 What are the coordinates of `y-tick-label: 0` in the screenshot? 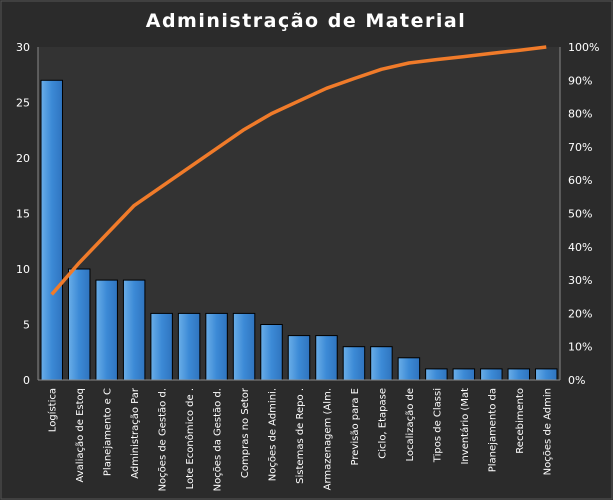 It's located at (26, 380).